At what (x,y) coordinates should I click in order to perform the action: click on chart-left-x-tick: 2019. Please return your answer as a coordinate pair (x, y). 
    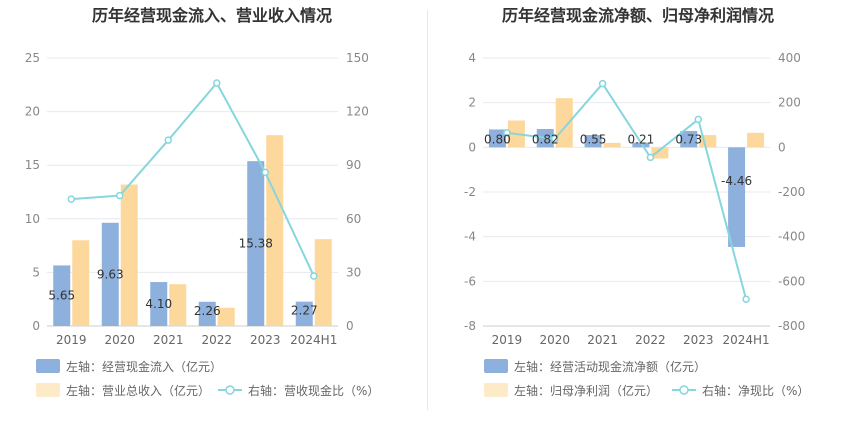
    Looking at the image, I should click on (71, 340).